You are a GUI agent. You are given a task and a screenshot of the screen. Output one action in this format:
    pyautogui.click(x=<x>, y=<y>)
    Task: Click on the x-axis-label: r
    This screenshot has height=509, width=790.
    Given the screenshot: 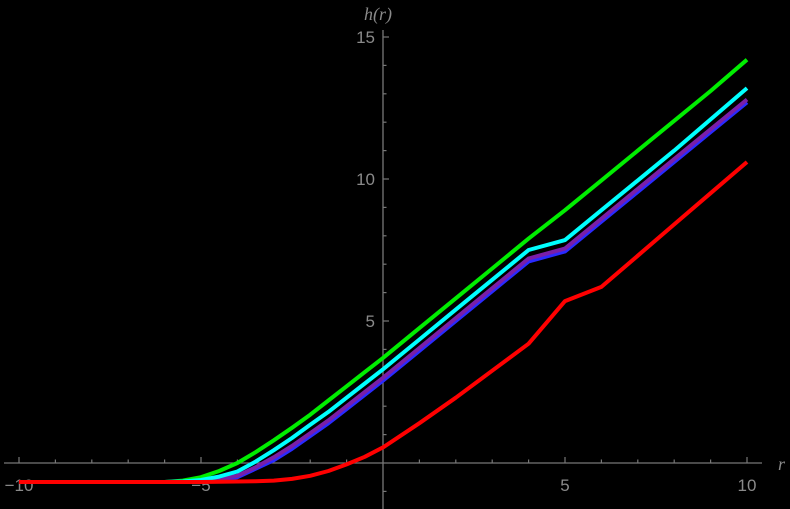 What is the action you would take?
    pyautogui.click(x=782, y=464)
    